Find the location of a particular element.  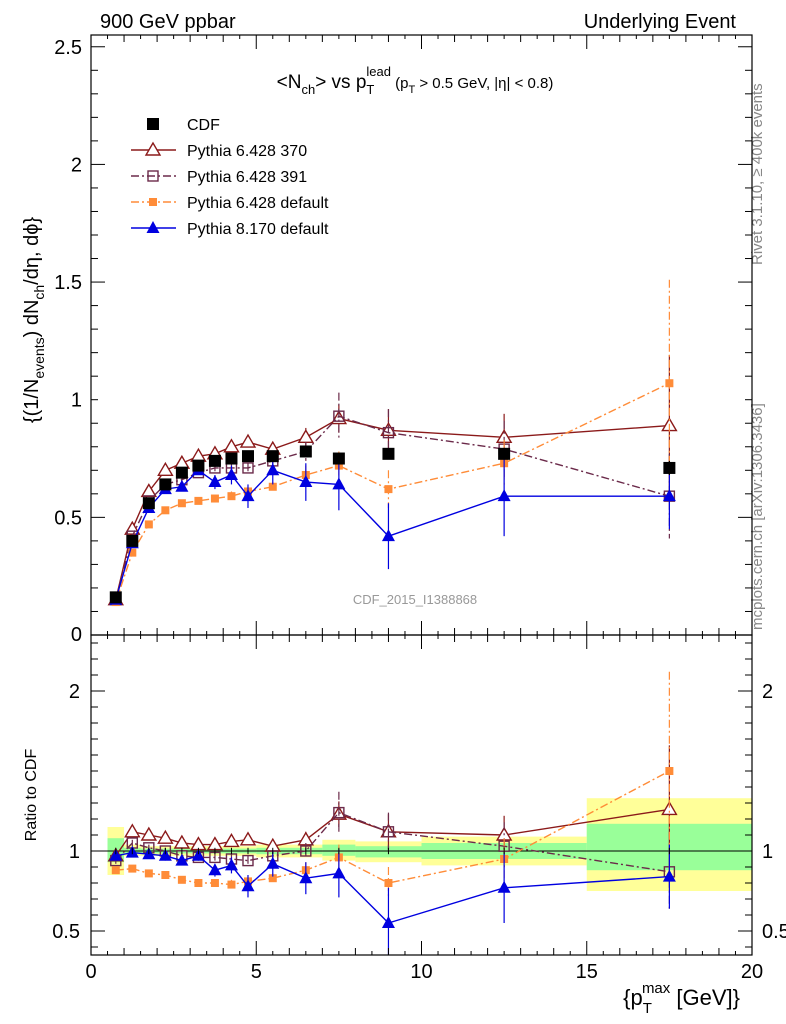

main-ytick-label-0.5: 0.5 is located at coordinates (68, 518).